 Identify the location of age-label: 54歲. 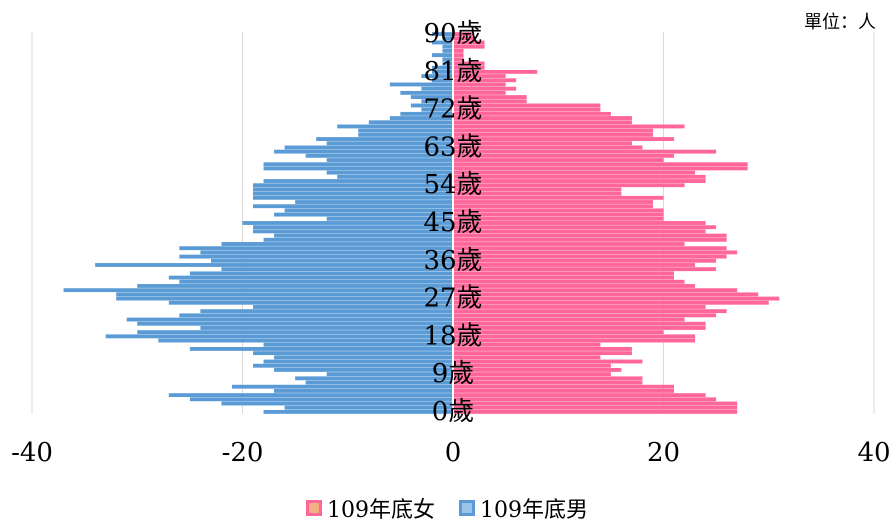
(452, 185).